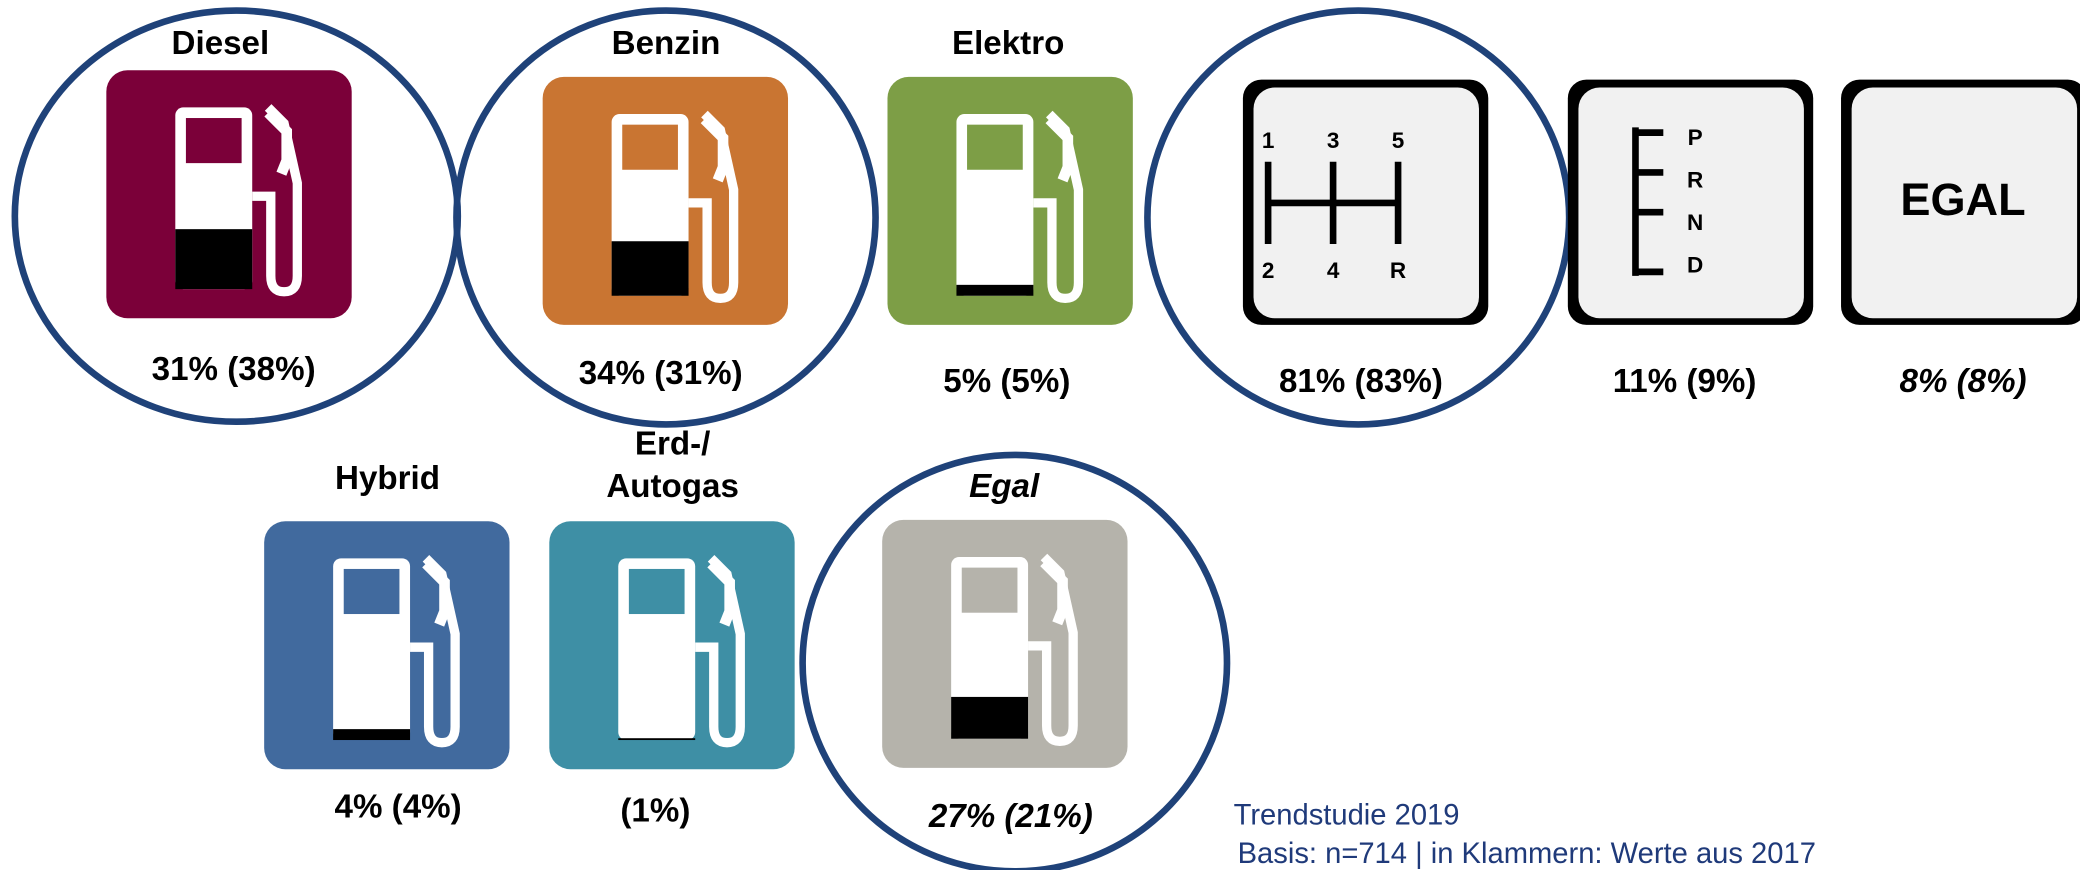  I want to click on fuel-value: 31% (38%), so click(234, 369).